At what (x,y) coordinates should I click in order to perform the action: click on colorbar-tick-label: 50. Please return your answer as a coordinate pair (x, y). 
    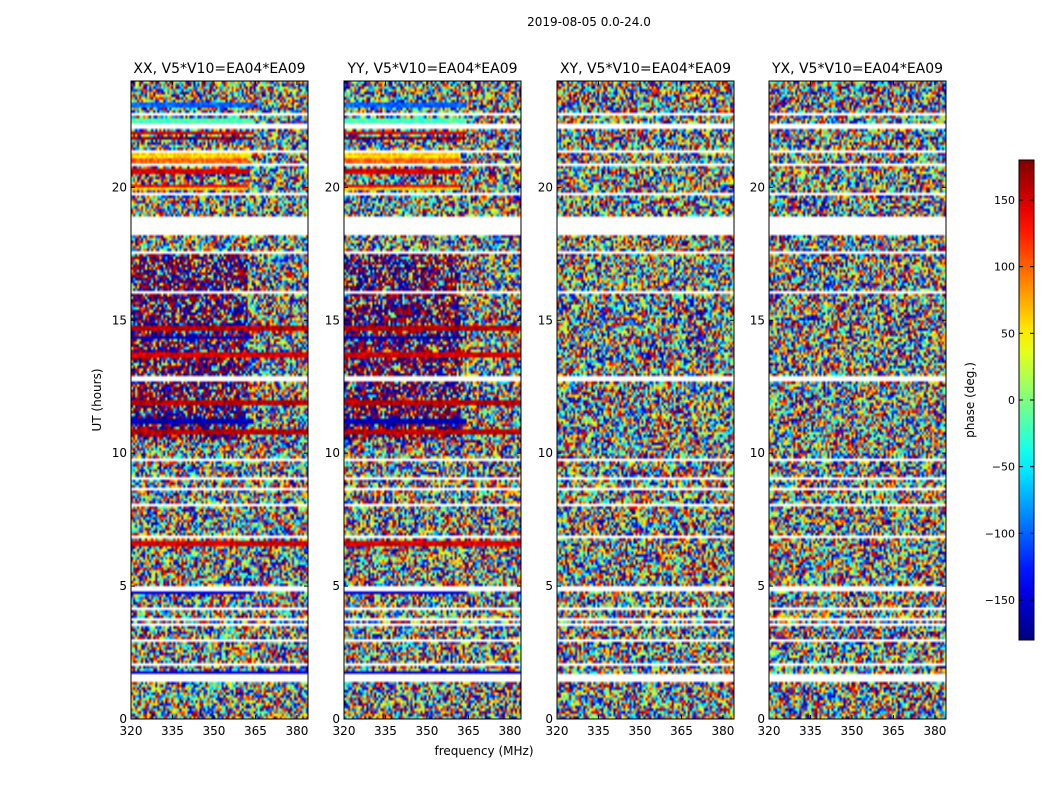
    Looking at the image, I should click on (1008, 333).